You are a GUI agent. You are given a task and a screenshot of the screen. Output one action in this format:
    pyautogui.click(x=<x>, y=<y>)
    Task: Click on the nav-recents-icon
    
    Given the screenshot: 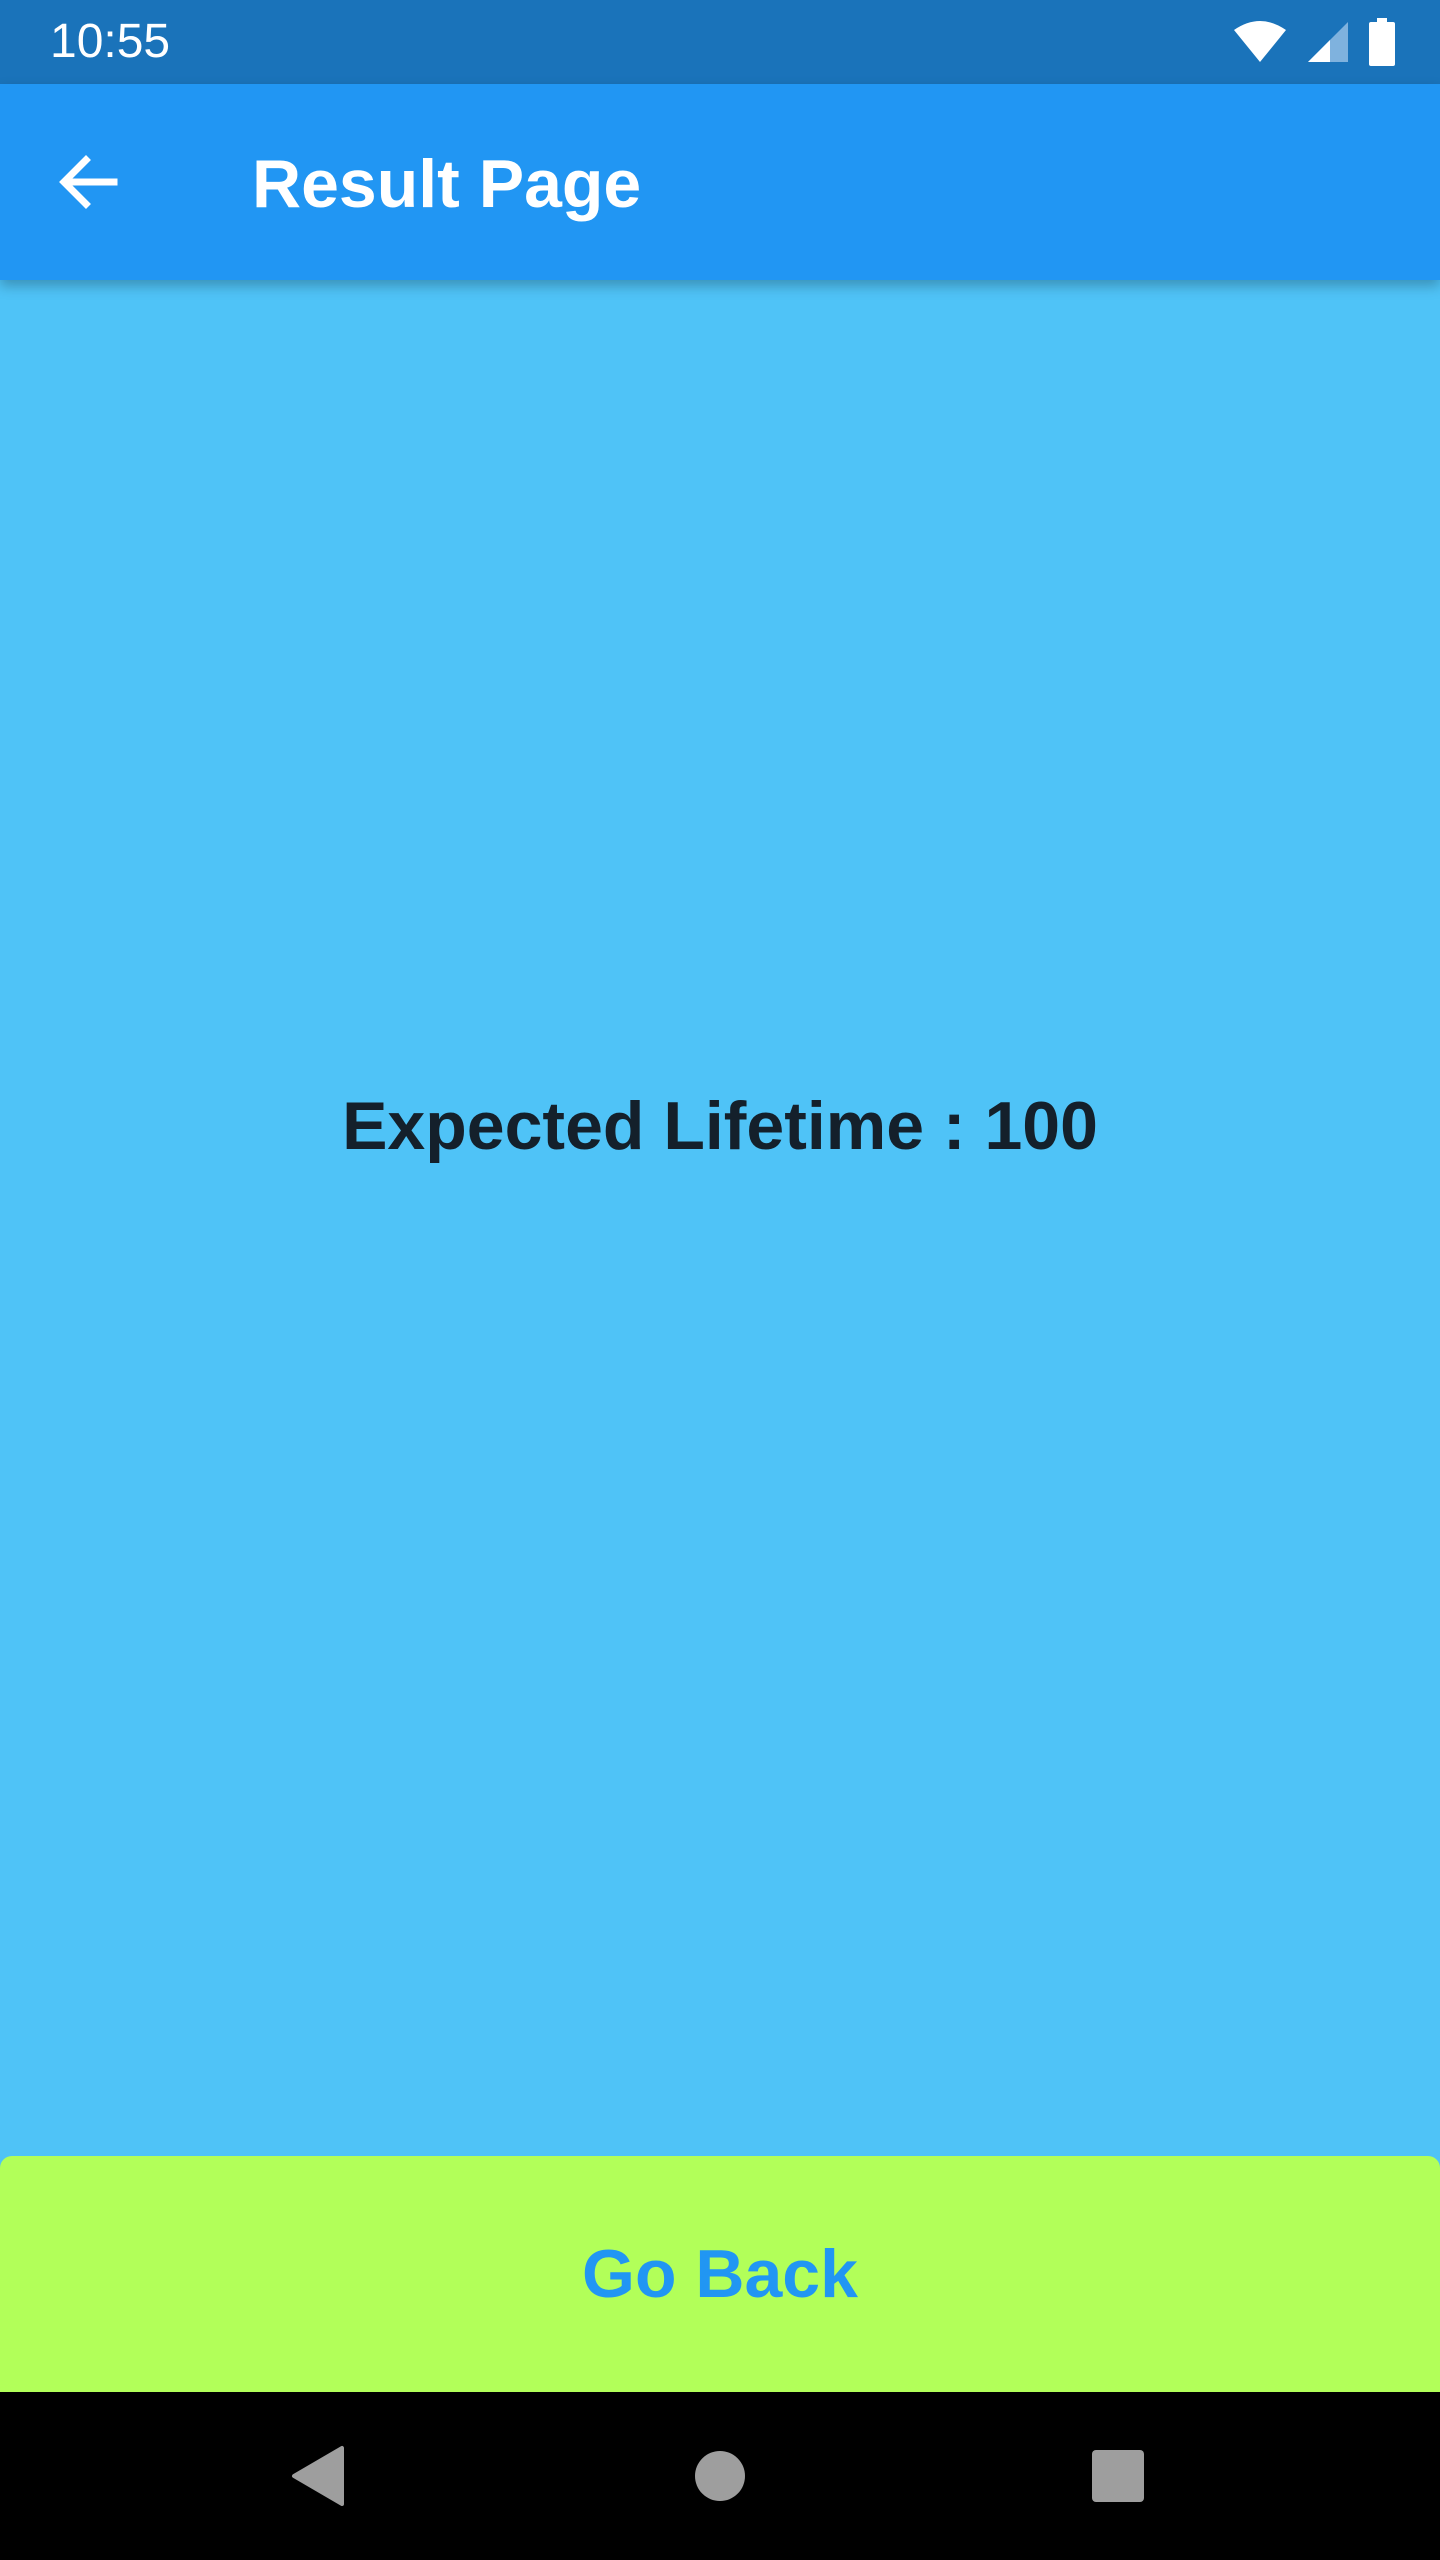 What is the action you would take?
    pyautogui.click(x=1118, y=2476)
    